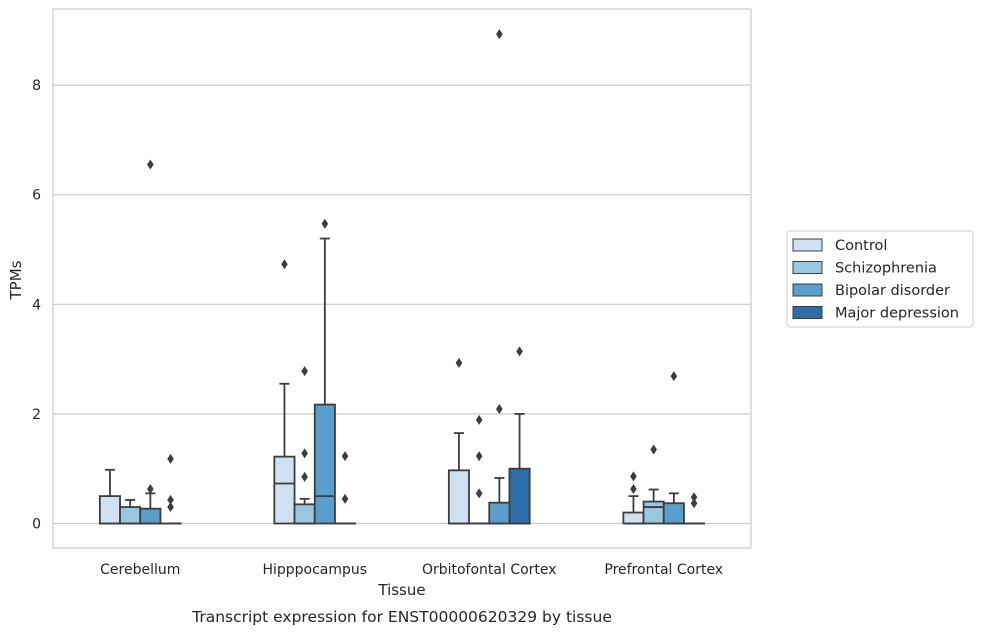 This screenshot has height=634, width=983. Describe the element at coordinates (663, 570) in the screenshot. I see `x-tick-label: Prefrontal Cortex` at that location.